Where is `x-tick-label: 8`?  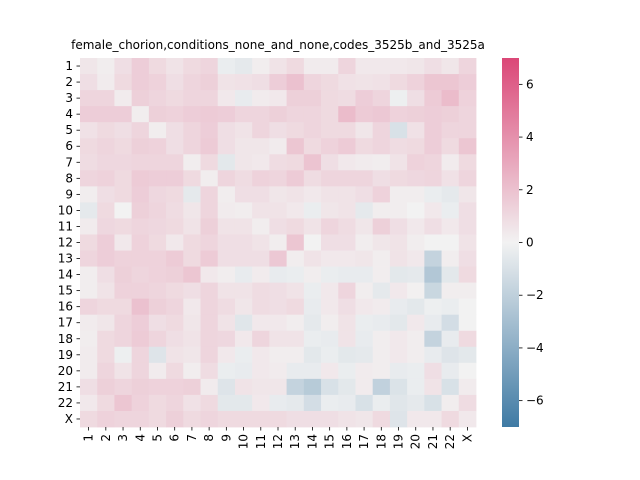
x-tick-label: 8 is located at coordinates (209, 438).